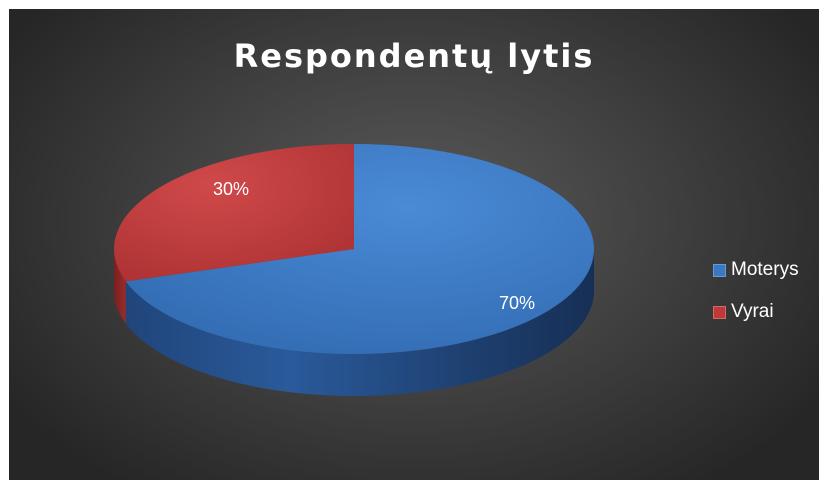 Image resolution: width=827 pixels, height=489 pixels. What do you see at coordinates (719, 312) in the screenshot?
I see `legend-swatch-vyrai` at bounding box center [719, 312].